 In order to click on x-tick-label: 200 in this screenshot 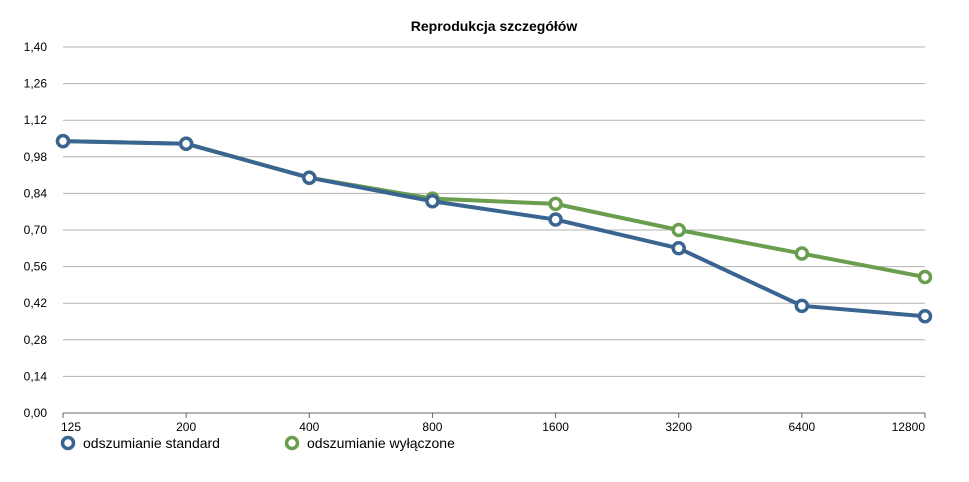, I will do `click(186, 427)`.